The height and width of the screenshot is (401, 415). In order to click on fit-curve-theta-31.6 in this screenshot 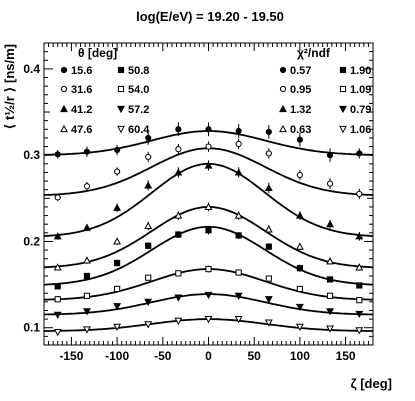, I will do `click(208, 171)`.